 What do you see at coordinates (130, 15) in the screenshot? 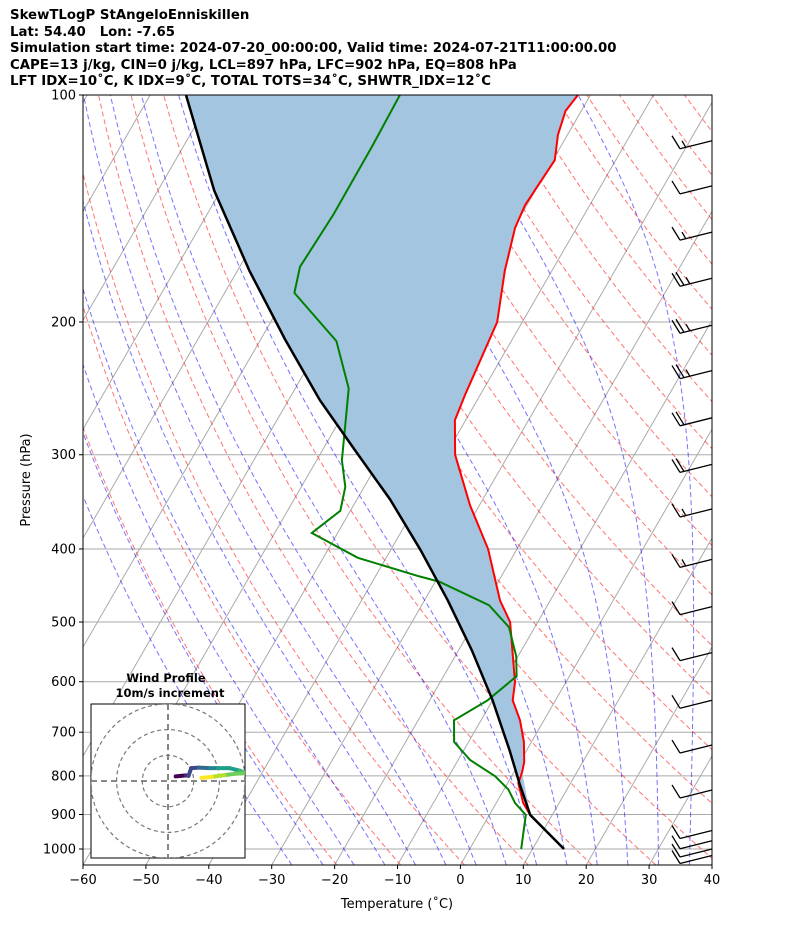
I see `chart-title: SkewTLogP StAngeloEnniskillen` at bounding box center [130, 15].